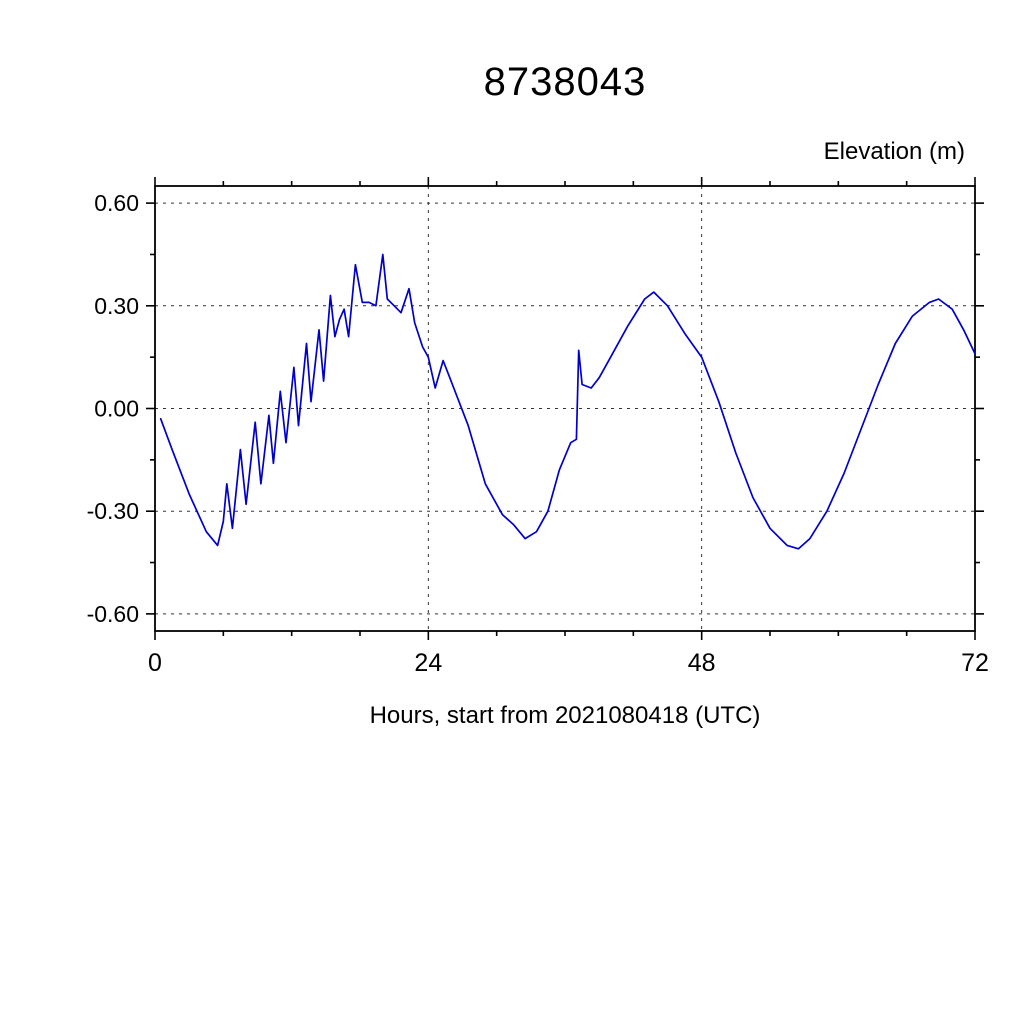  Describe the element at coordinates (428, 663) in the screenshot. I see `x-tick-label: 24` at that location.